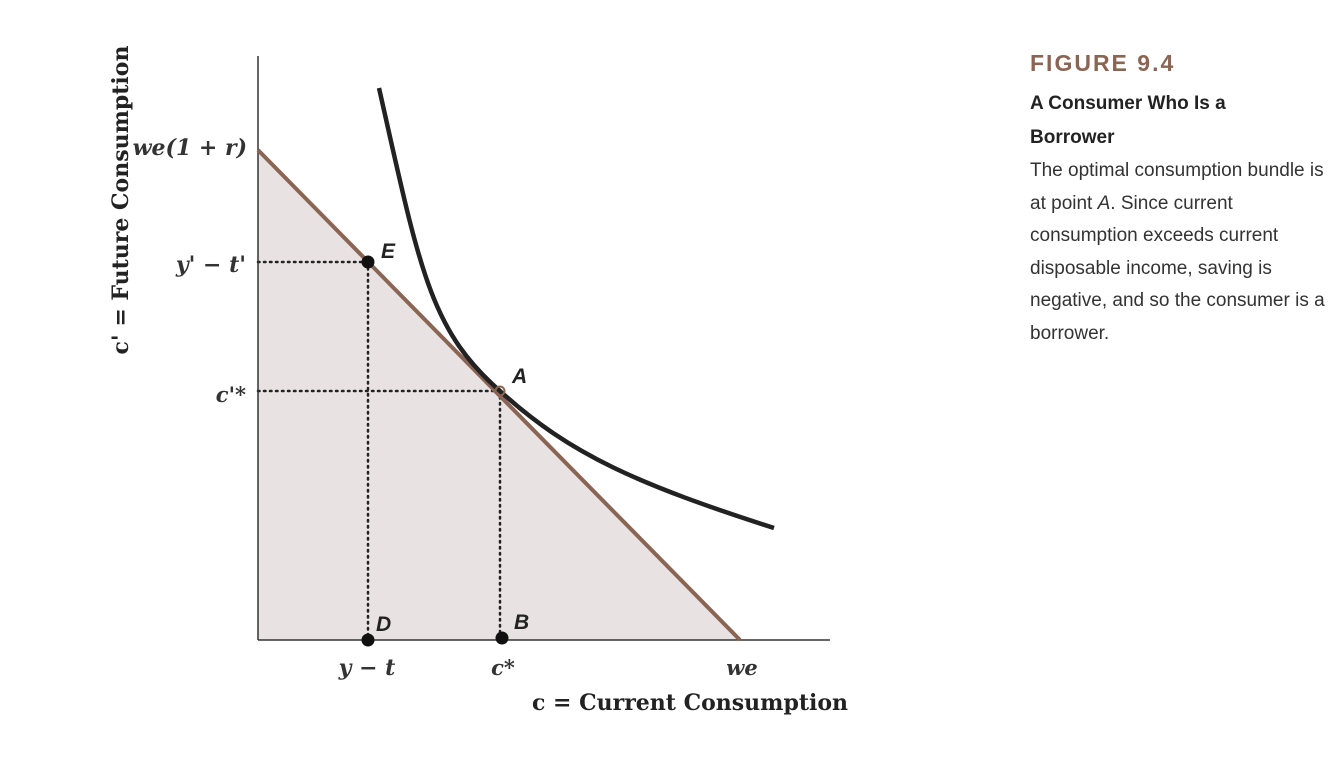 The image size is (1341, 758). I want to click on figure-number: FIGURE 9.4, so click(1103, 63).